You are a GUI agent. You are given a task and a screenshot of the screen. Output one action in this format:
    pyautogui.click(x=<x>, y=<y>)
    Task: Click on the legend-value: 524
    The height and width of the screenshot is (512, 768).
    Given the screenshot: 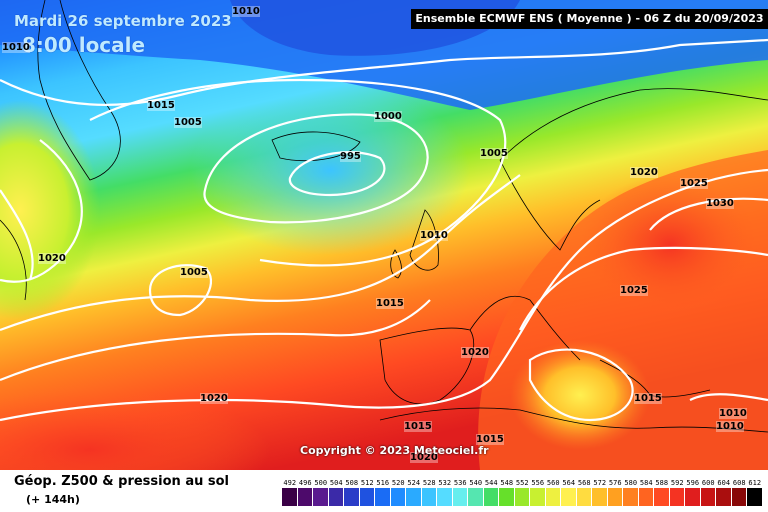 What is the action you would take?
    pyautogui.click(x=414, y=483)
    